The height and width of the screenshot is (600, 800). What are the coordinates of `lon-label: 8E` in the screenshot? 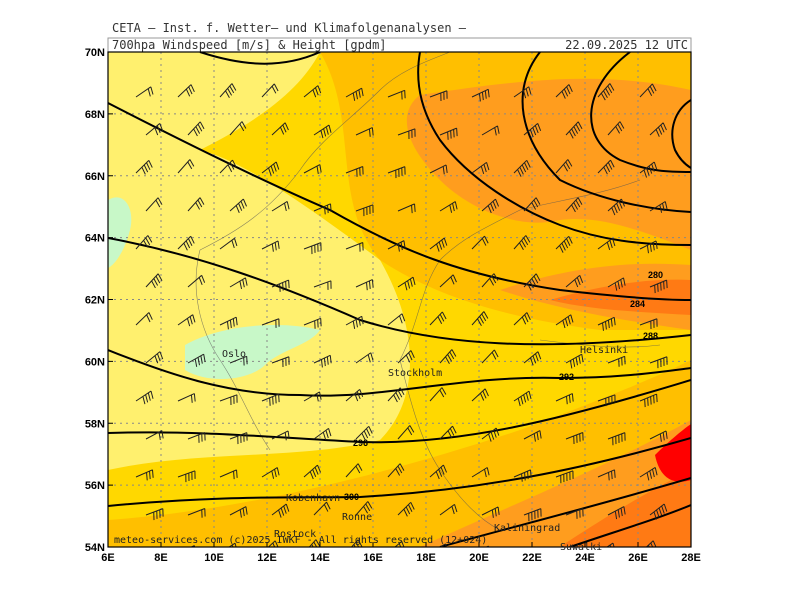 It's located at (160, 558).